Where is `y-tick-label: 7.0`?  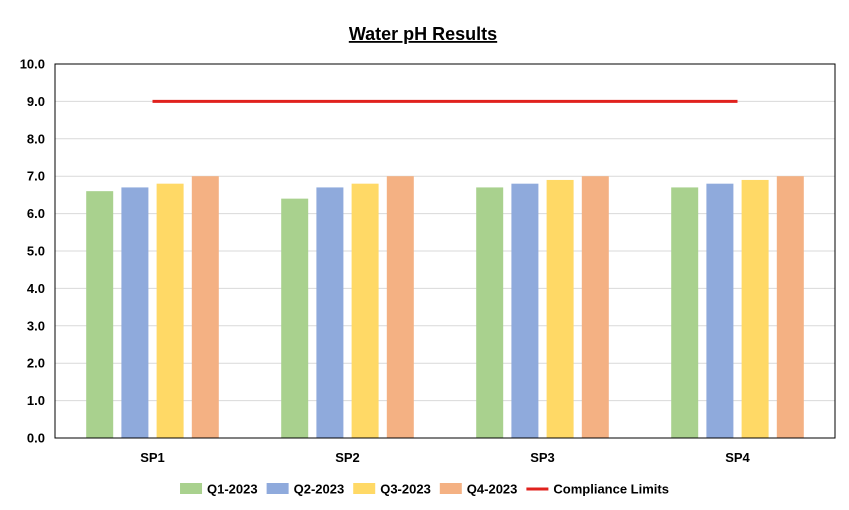 y-tick-label: 7.0 is located at coordinates (36, 176).